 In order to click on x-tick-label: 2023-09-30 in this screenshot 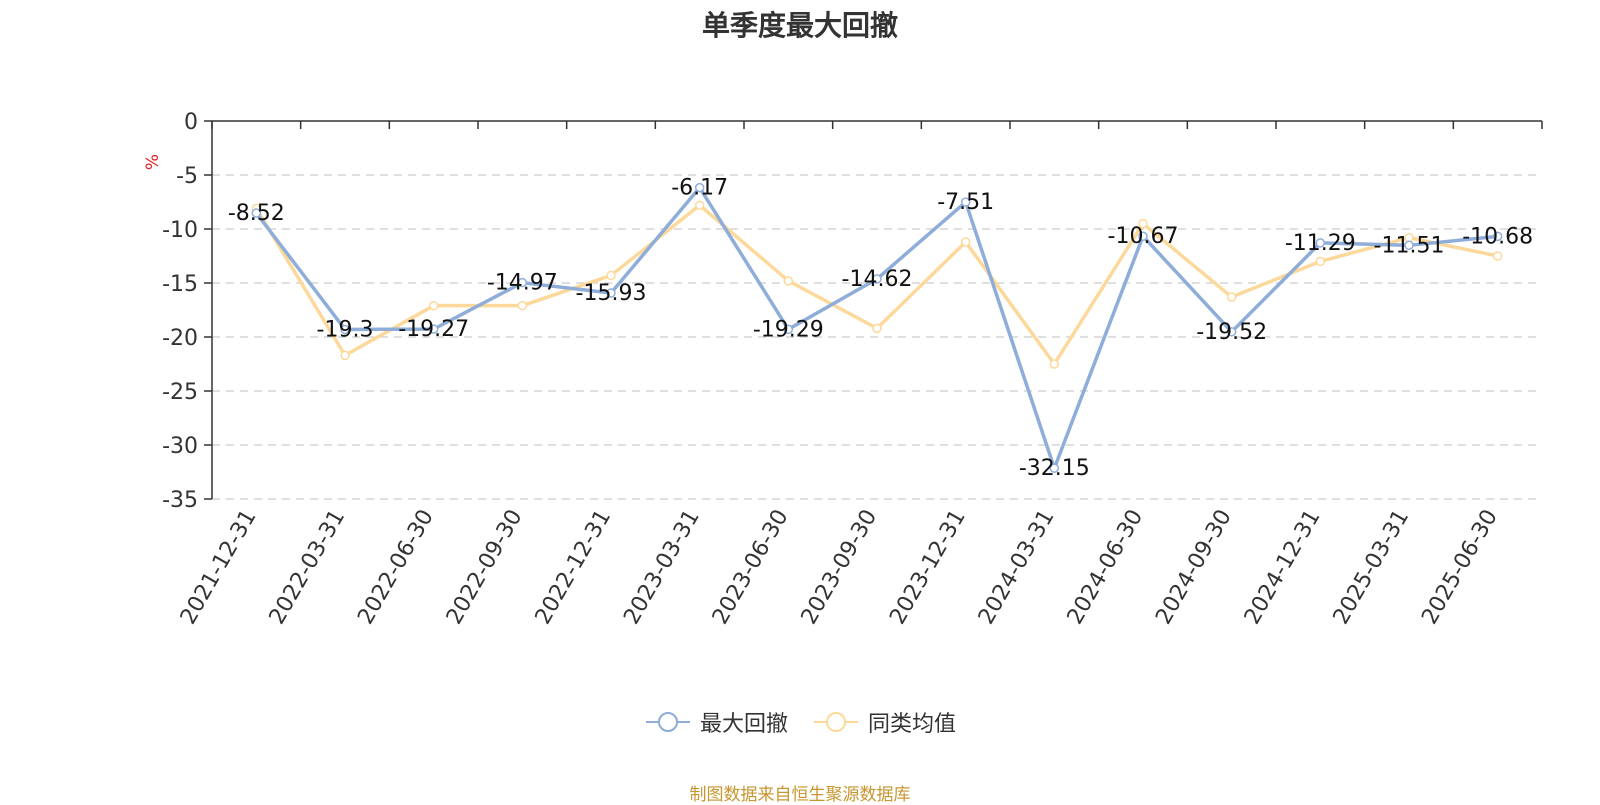, I will do `click(840, 567)`.